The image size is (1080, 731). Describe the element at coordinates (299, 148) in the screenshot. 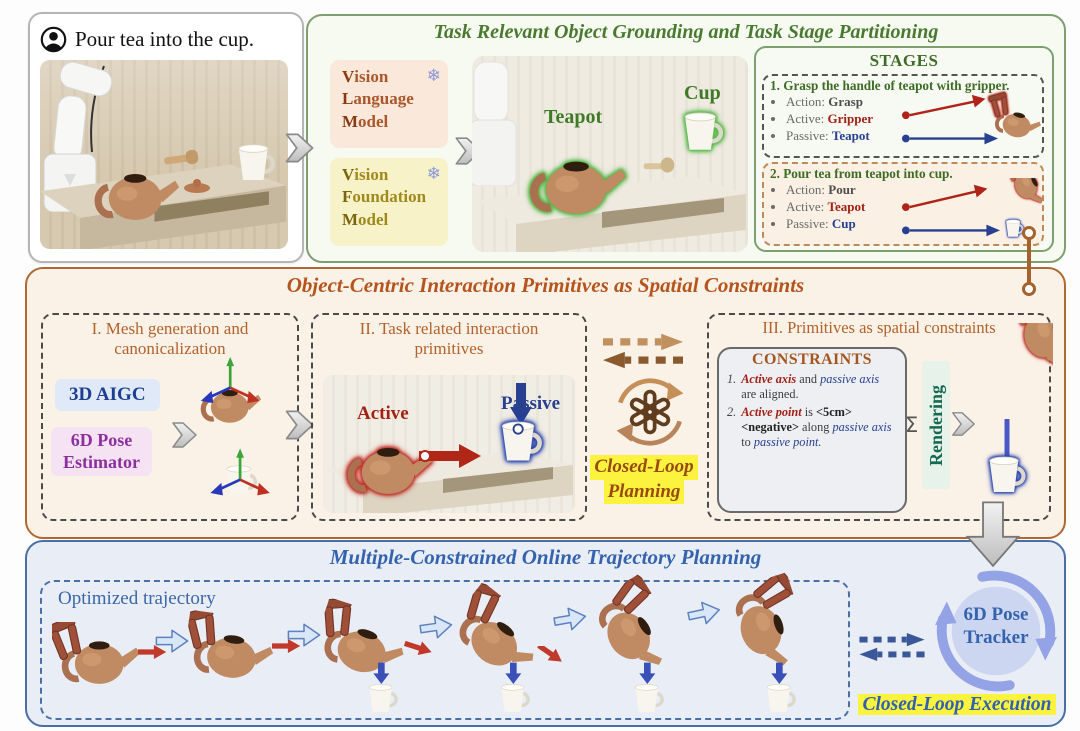

I see `chevron-right-icon` at that location.